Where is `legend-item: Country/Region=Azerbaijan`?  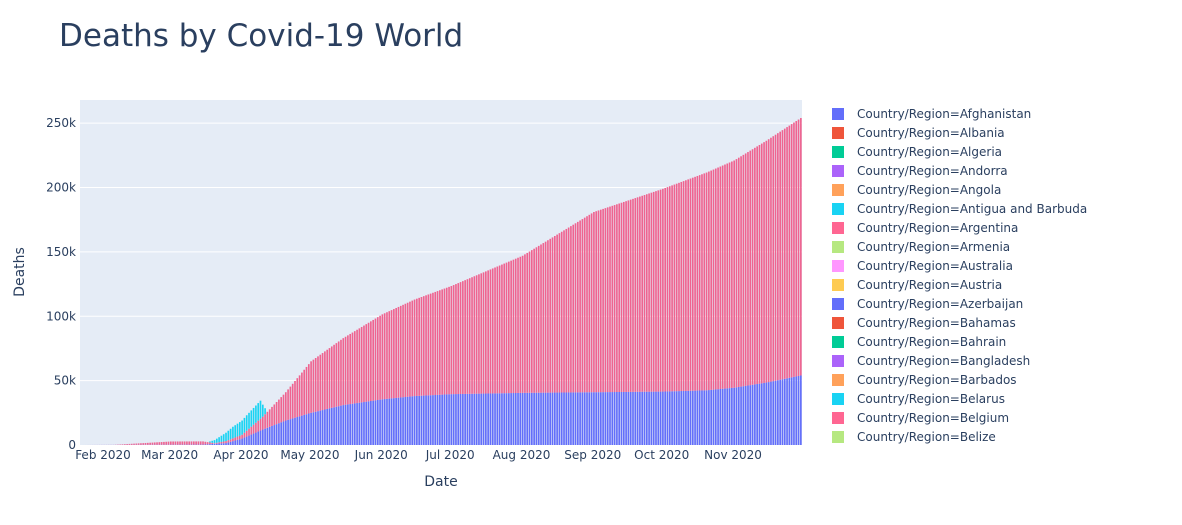
legend-item: Country/Region=Azerbaijan is located at coordinates (927, 304).